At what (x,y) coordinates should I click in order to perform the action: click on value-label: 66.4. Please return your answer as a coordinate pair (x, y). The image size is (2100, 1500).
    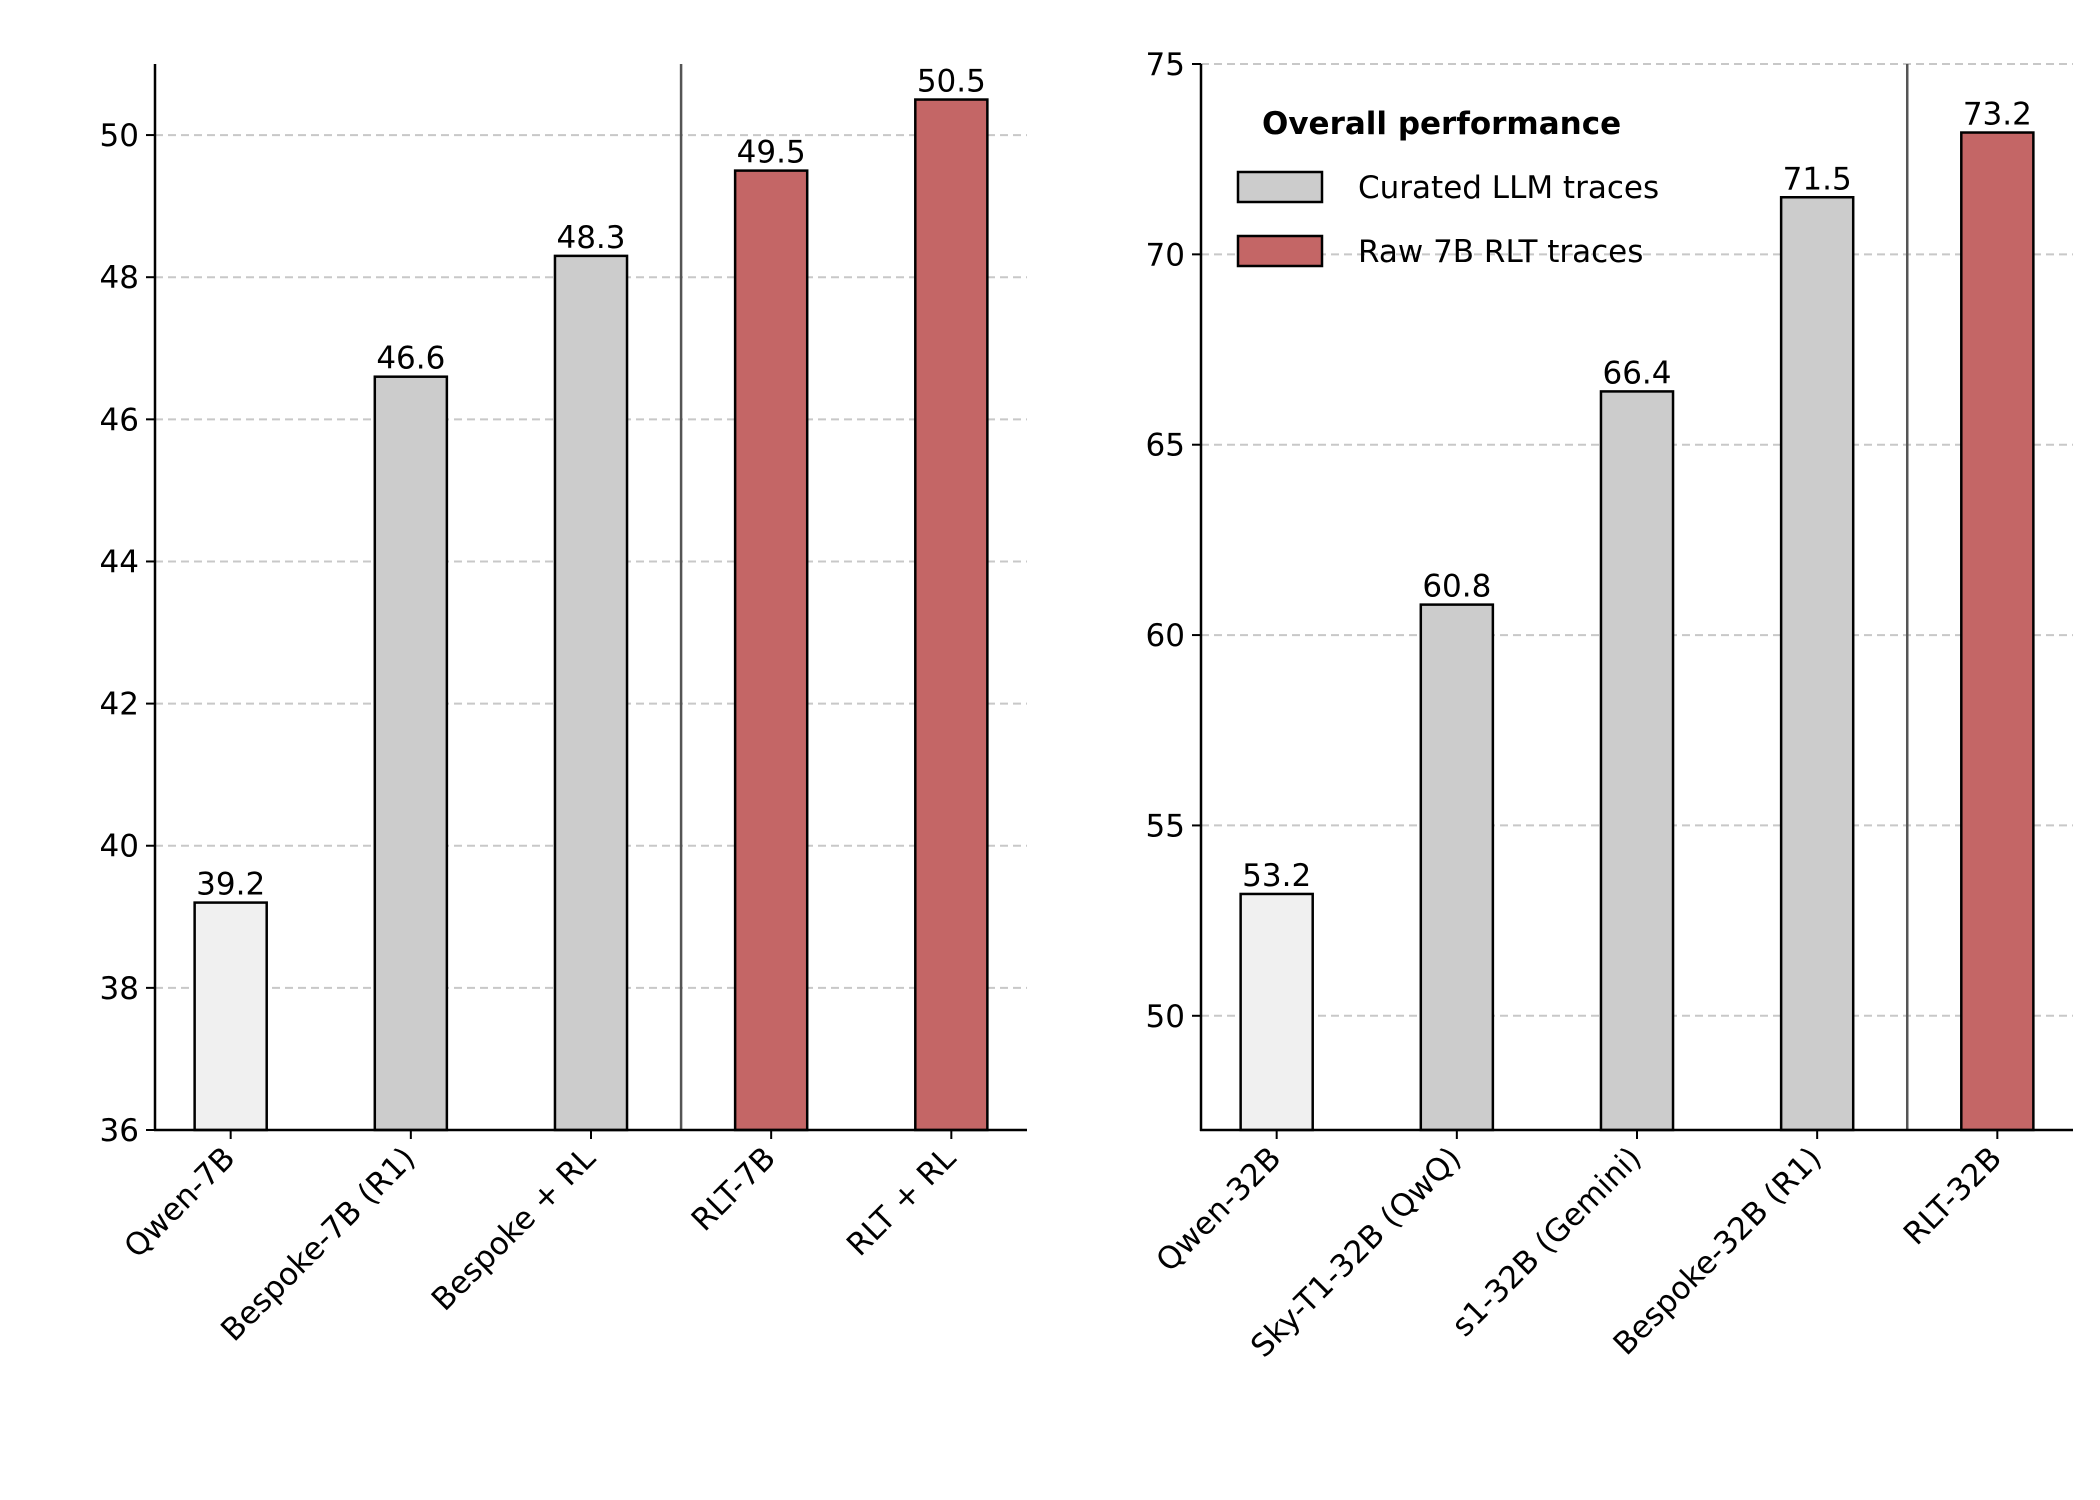
    Looking at the image, I should click on (1636, 373).